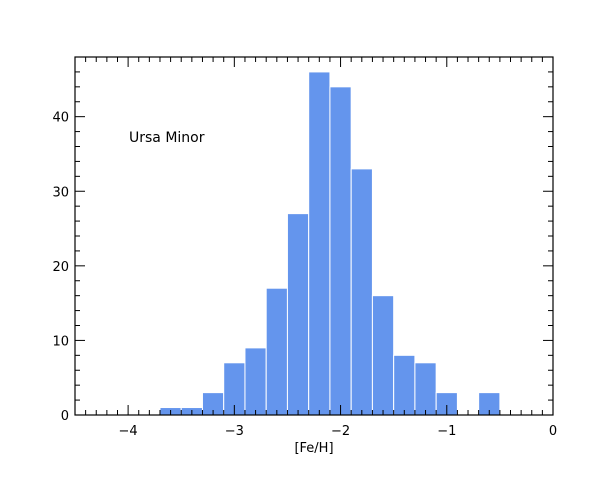 The image size is (599, 479). I want to click on y-tick-label: 30, so click(60, 192).